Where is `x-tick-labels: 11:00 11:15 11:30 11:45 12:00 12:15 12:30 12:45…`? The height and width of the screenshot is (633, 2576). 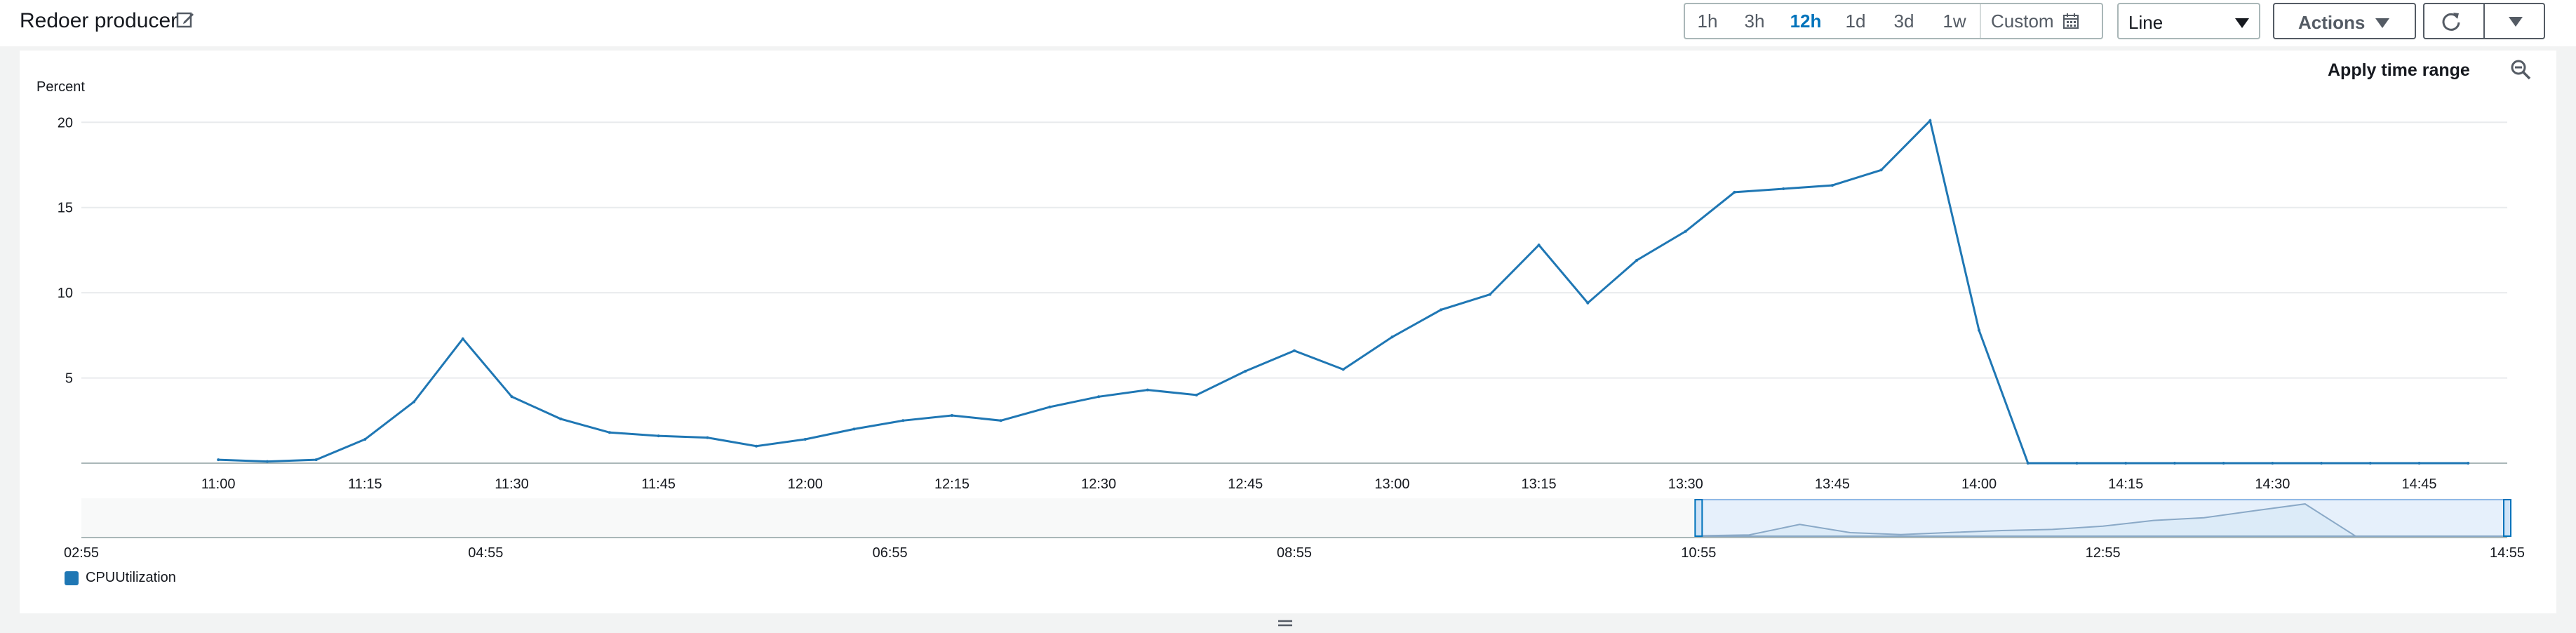 x-tick-labels: 11:00 11:15 11:30 11:45 12:00 12:15 12:30 12:45… is located at coordinates (1319, 484).